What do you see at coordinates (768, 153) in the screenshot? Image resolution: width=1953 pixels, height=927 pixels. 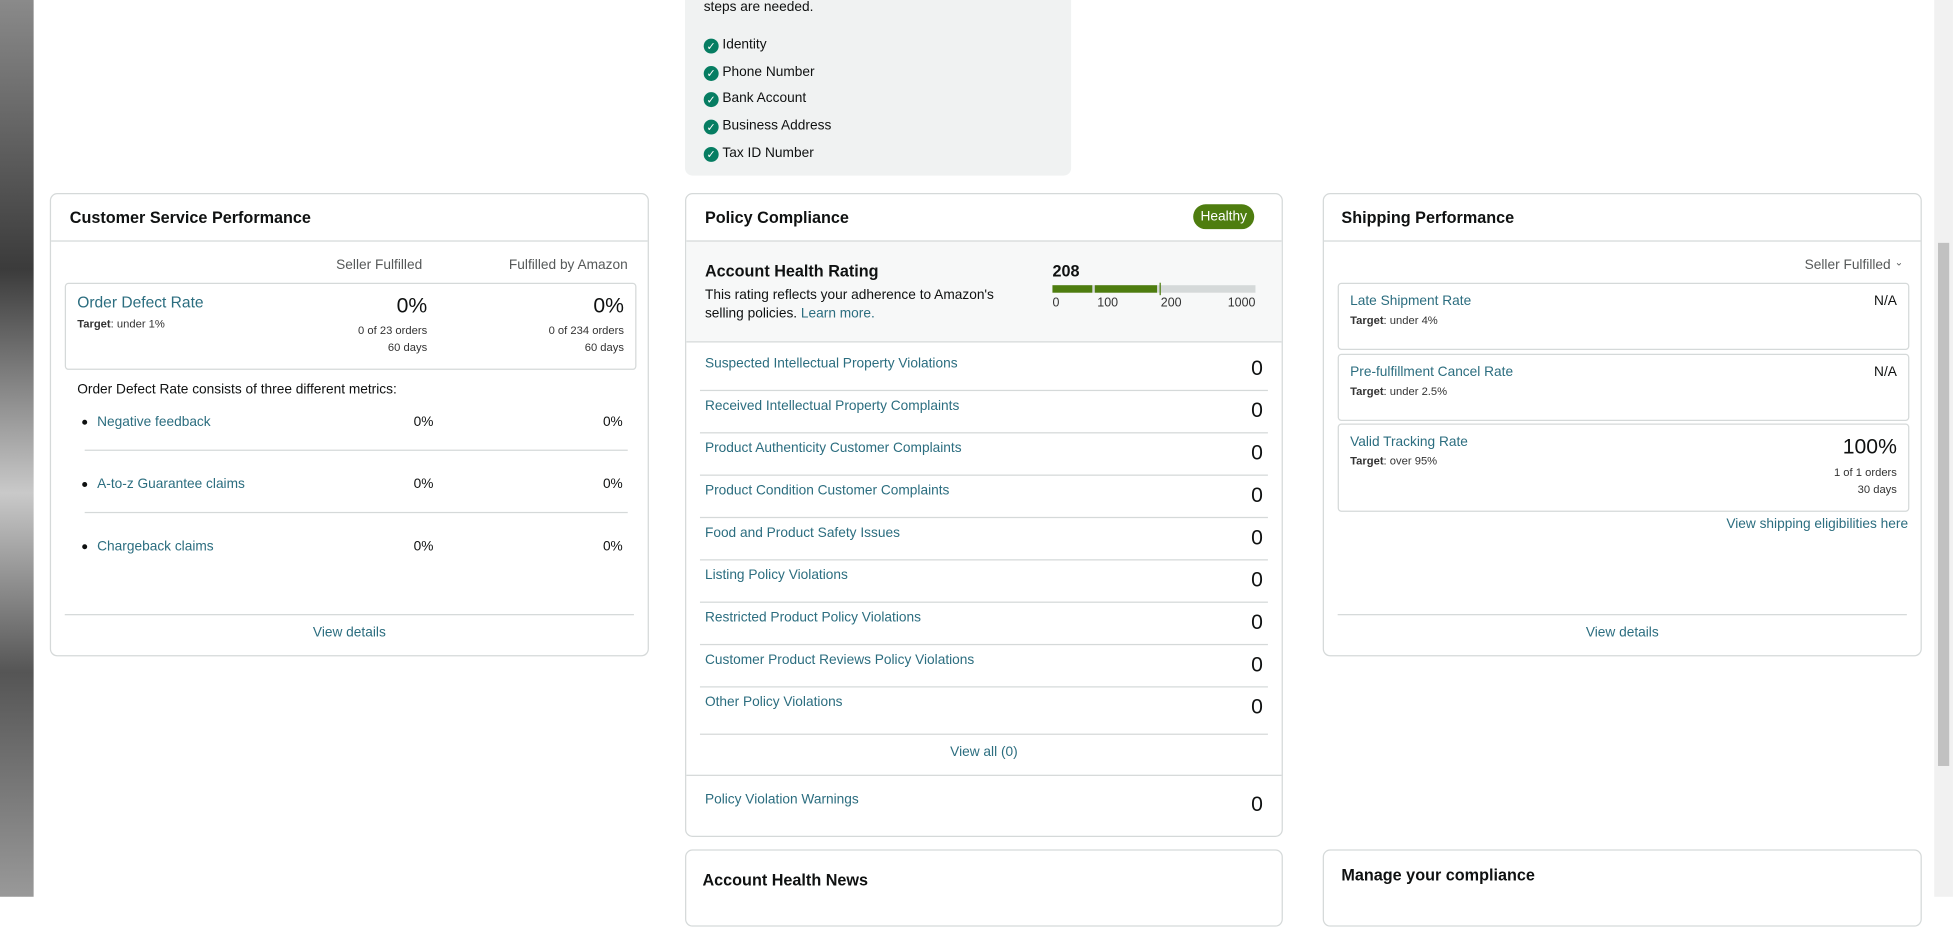 I see `verification-item: Tax ID Number` at bounding box center [768, 153].